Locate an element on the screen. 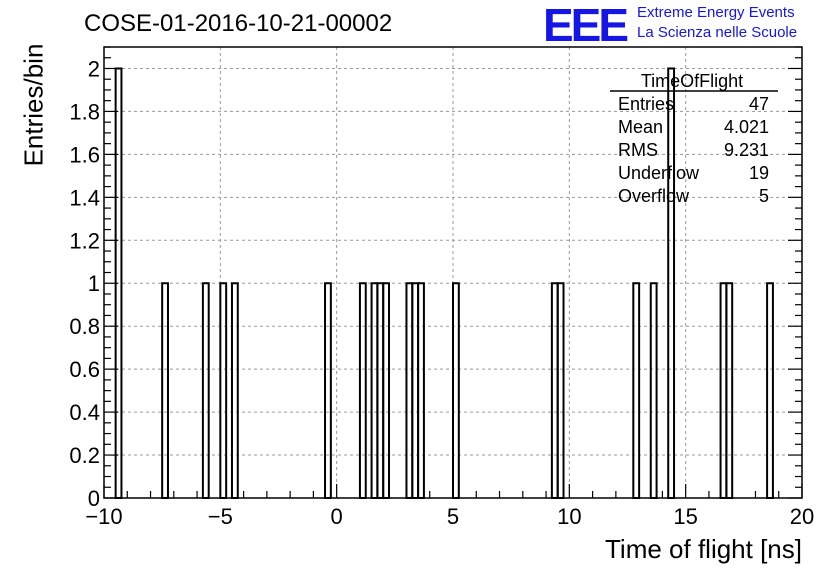 This screenshot has height=572, width=836. stats-label: RMS is located at coordinates (638, 150).